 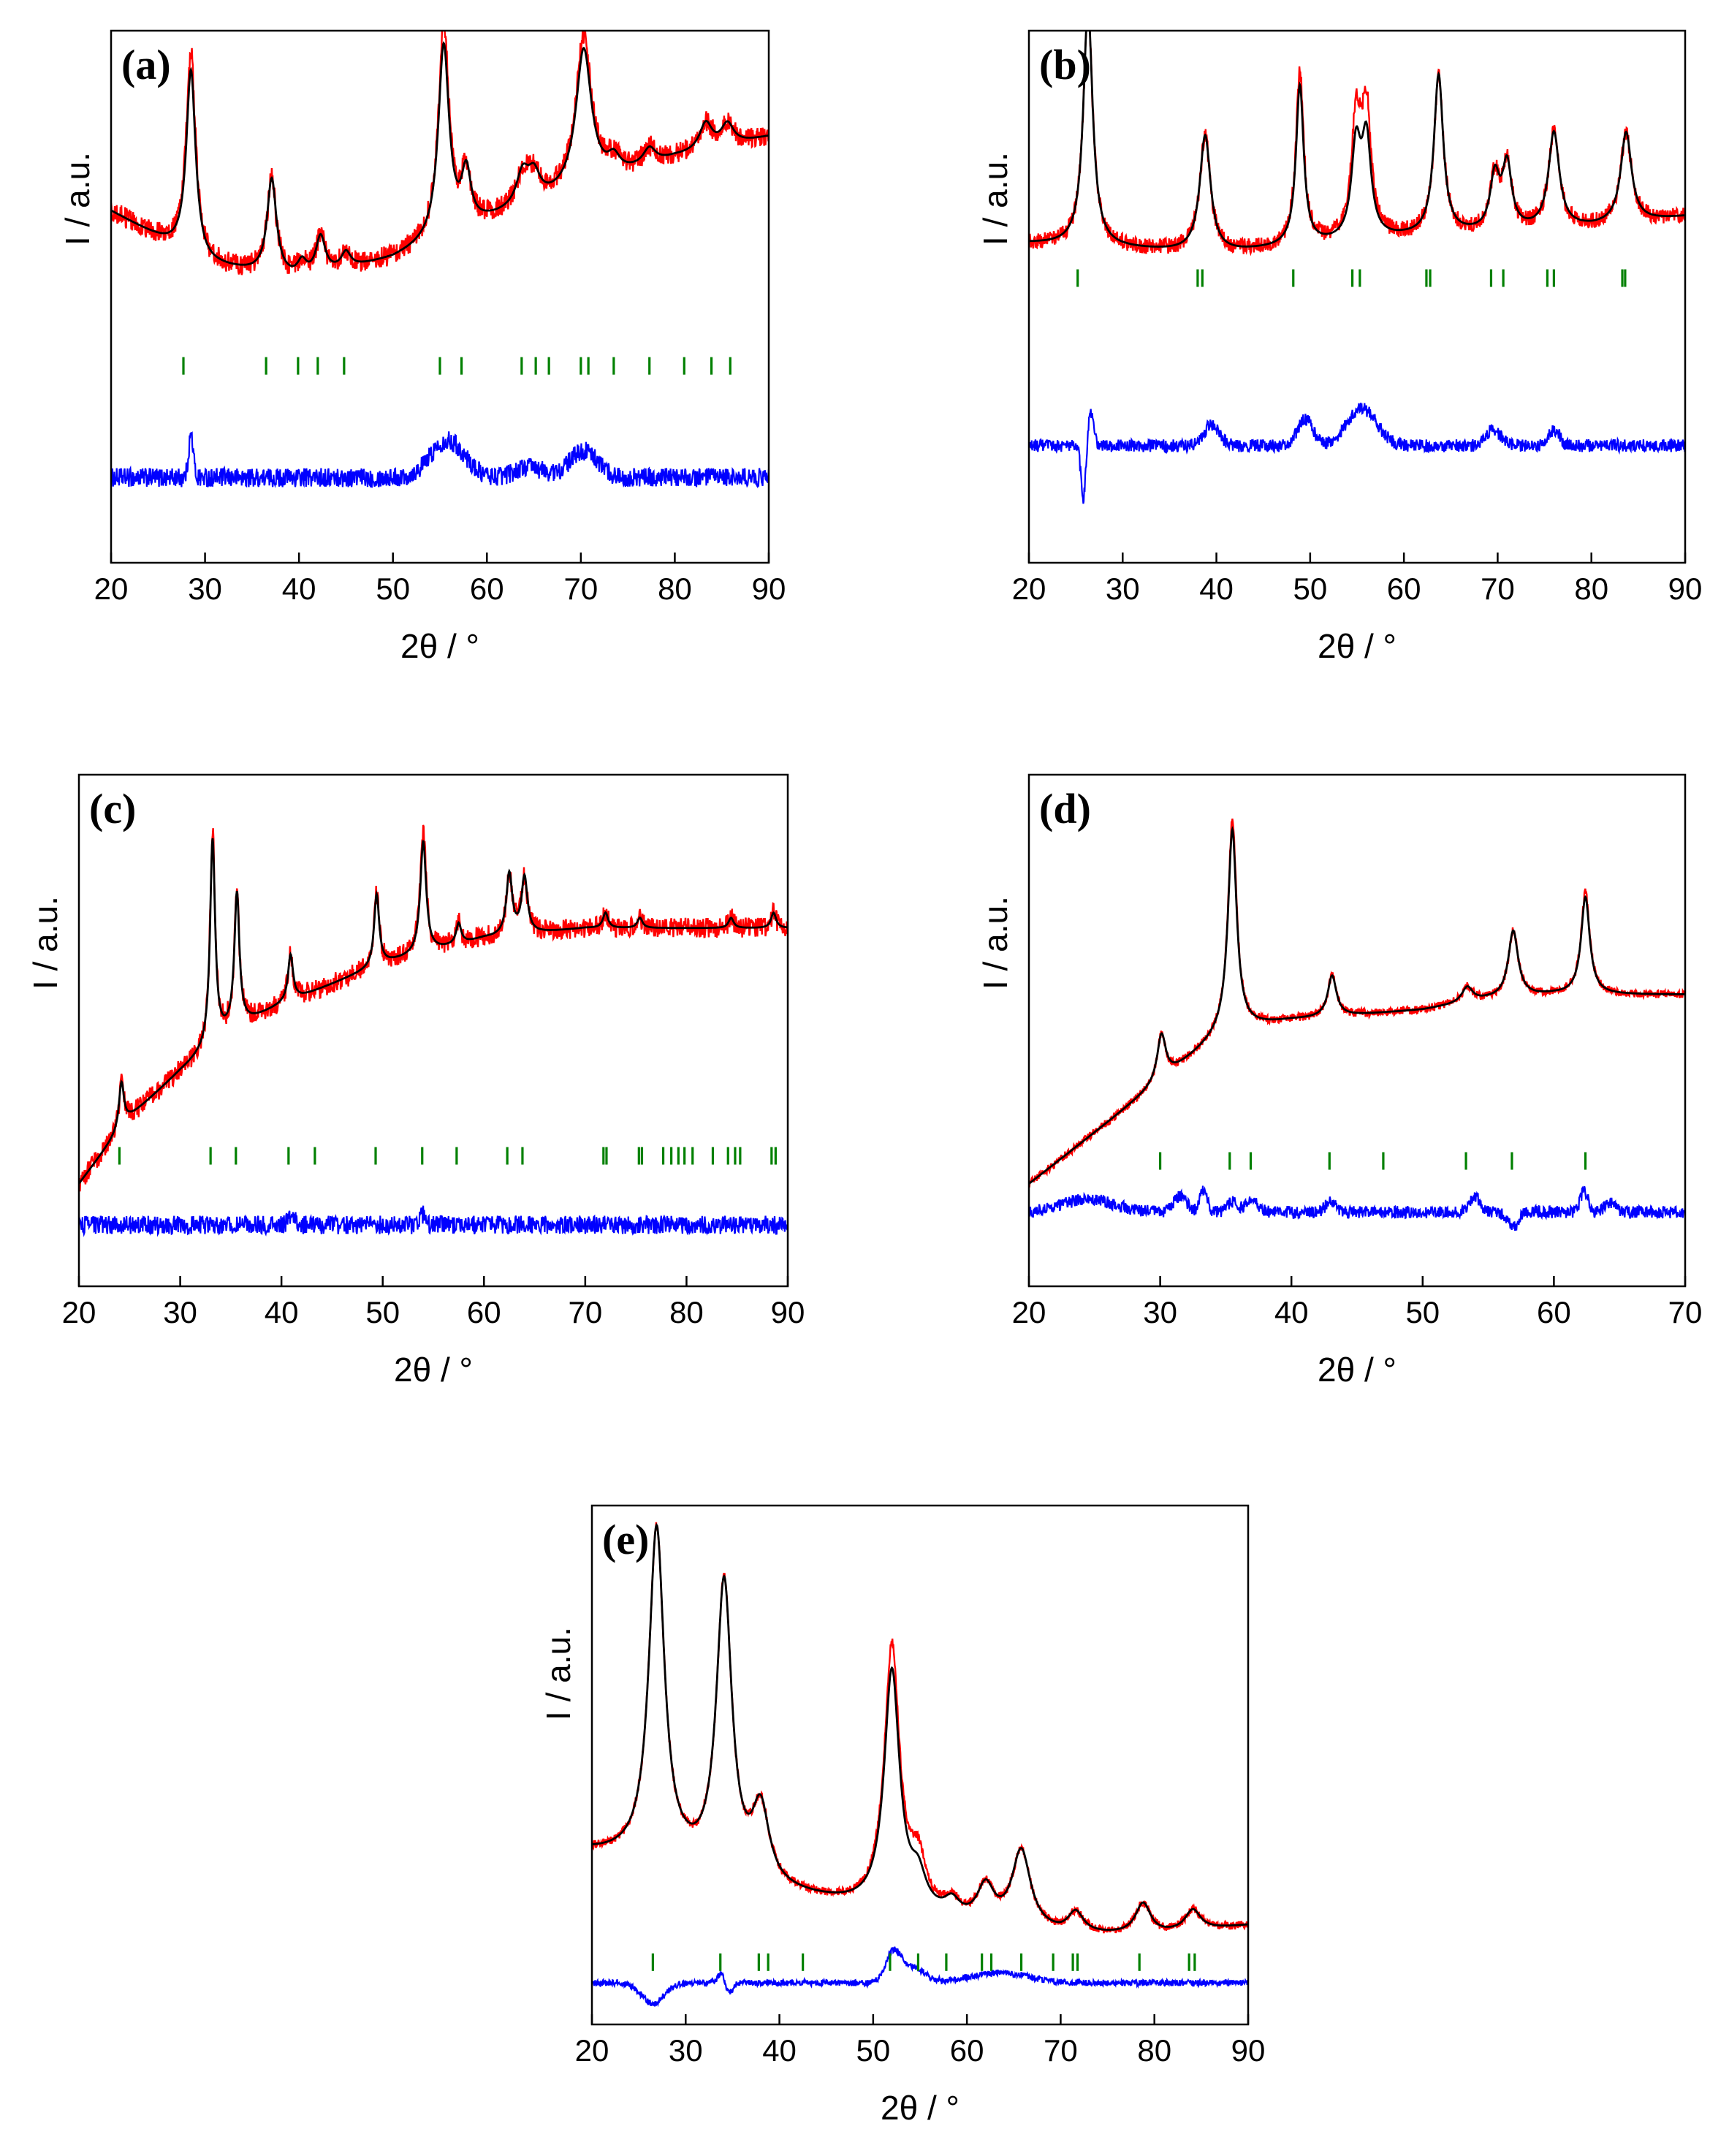 I want to click on panel-label: (a), so click(x=146, y=64).